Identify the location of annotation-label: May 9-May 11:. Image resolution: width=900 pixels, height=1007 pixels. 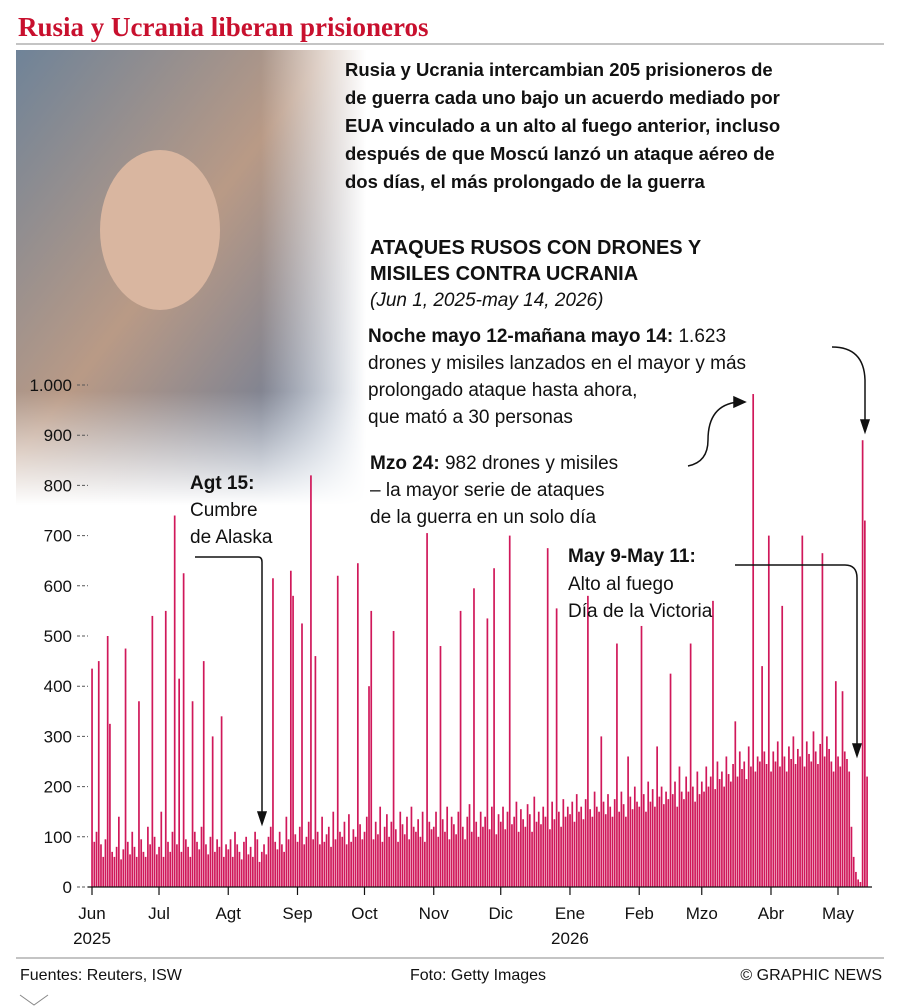
(632, 556).